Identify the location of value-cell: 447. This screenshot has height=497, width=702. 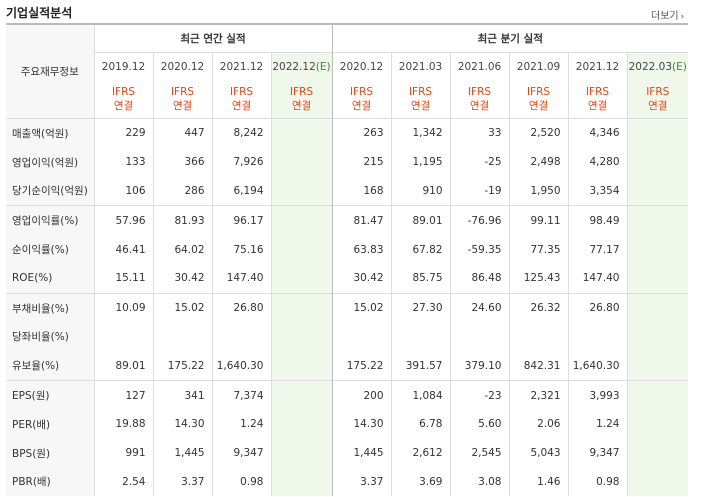
(182, 132).